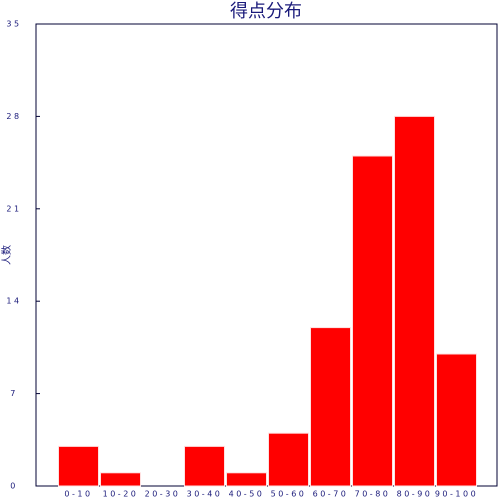 Image resolution: width=500 pixels, height=500 pixels. What do you see at coordinates (163, 494) in the screenshot?
I see `x-tick-label: 20-30` at bounding box center [163, 494].